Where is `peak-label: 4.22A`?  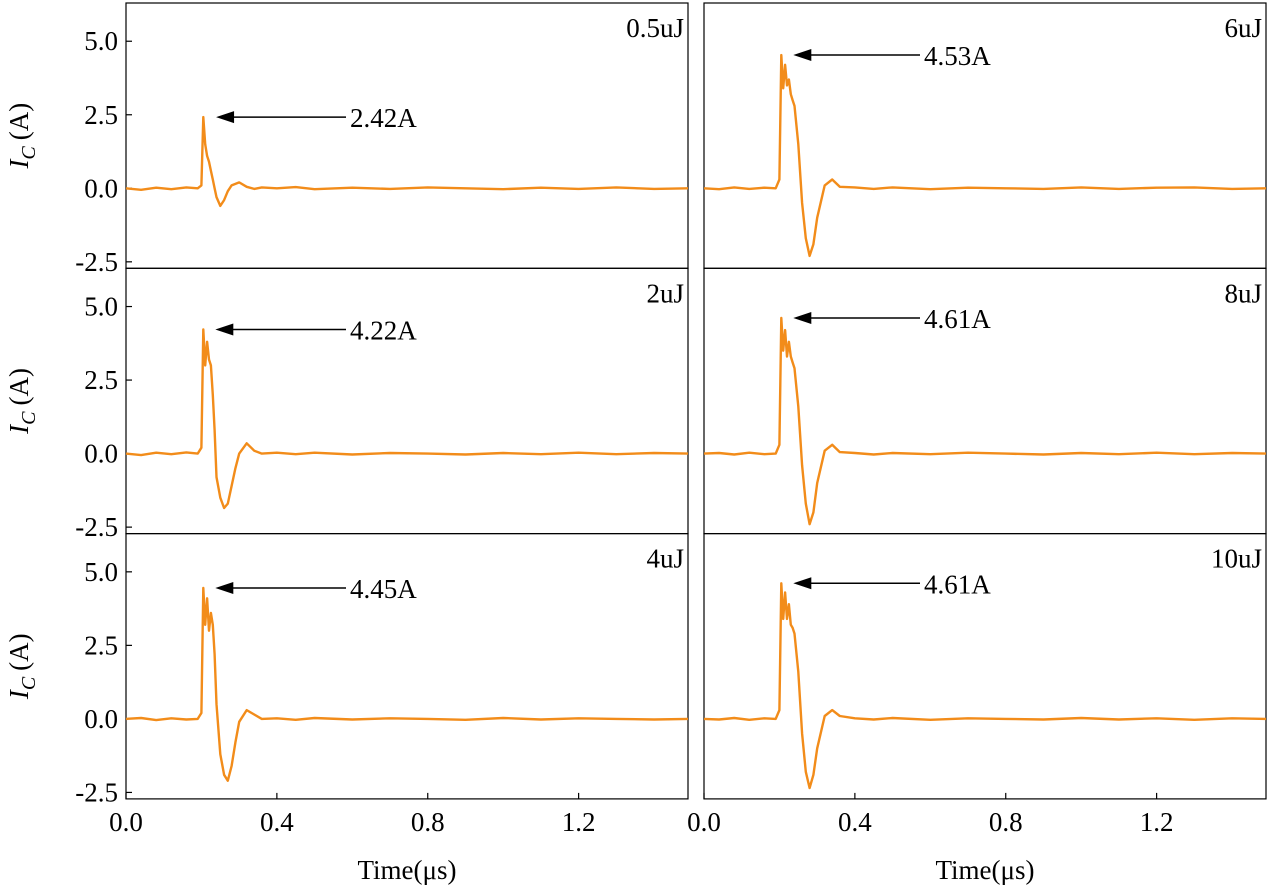
peak-label: 4.22A is located at coordinates (383, 330).